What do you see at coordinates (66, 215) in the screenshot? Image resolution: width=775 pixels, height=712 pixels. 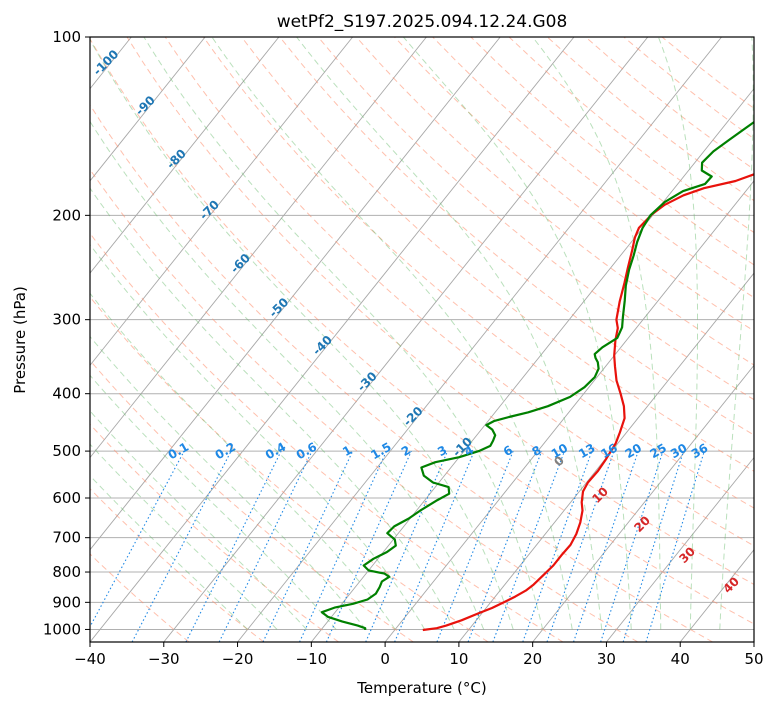 I see `y-tick-label: 200` at bounding box center [66, 215].